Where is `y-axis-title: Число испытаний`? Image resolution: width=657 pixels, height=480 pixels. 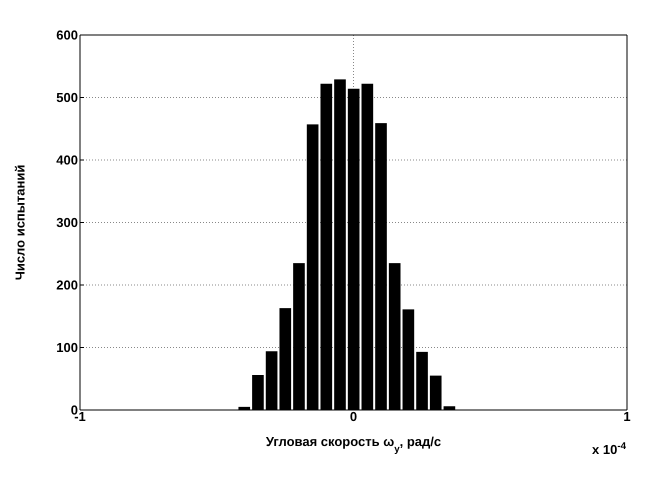 y-axis-title: Число испытаний is located at coordinates (20, 222).